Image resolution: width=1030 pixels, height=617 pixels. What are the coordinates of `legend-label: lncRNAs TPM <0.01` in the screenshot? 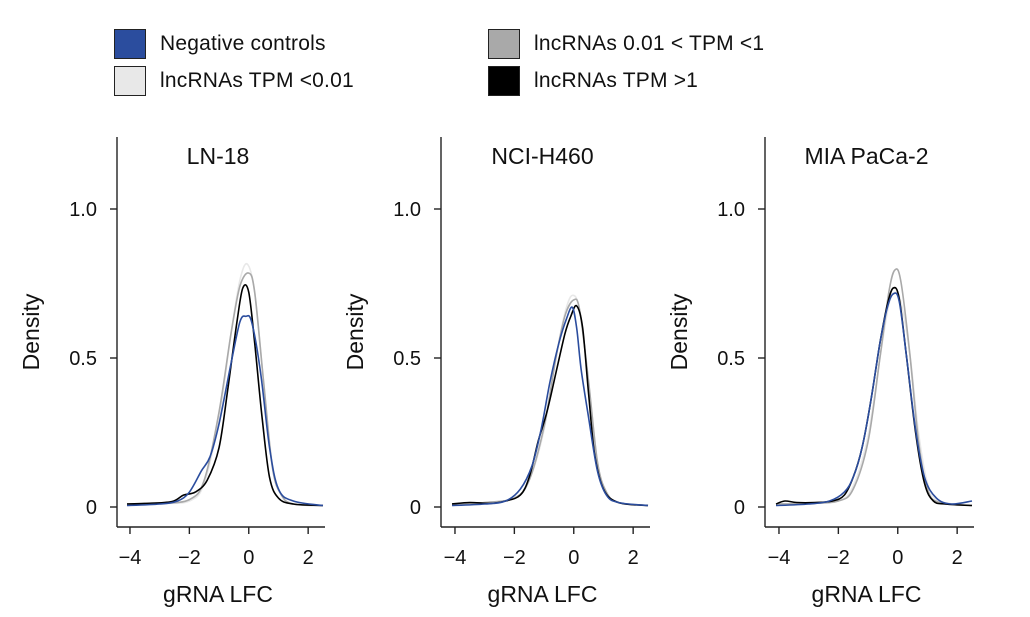 It's located at (257, 80).